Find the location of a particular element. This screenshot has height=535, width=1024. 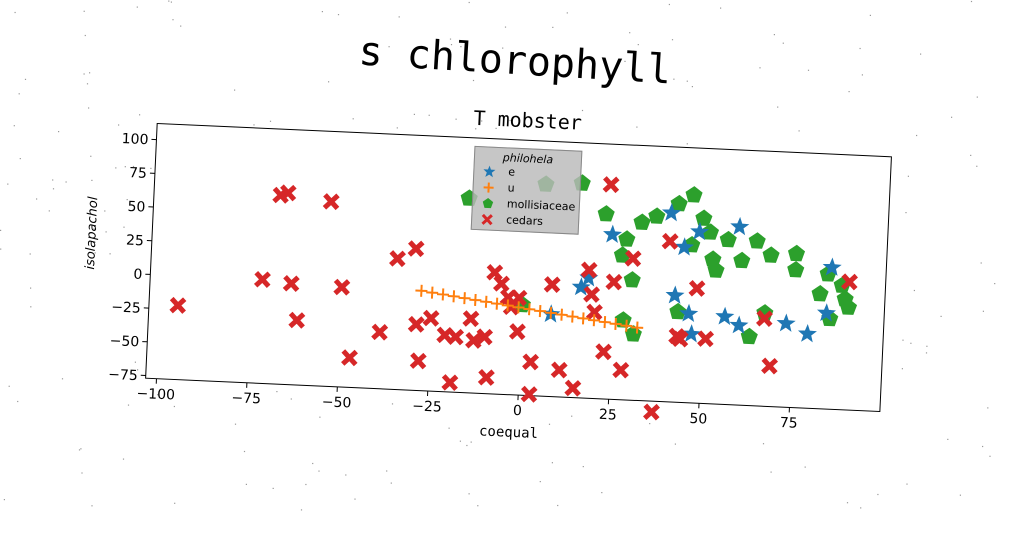

legend-label-u: u is located at coordinates (511, 188).